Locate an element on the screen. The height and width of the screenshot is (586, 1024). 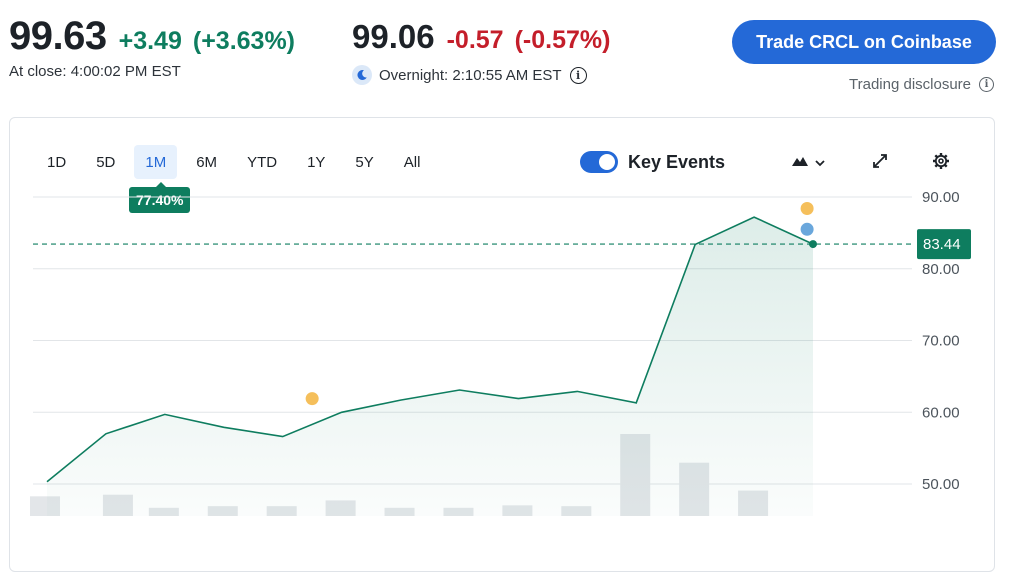
range-5d: 5D is located at coordinates (106, 162).